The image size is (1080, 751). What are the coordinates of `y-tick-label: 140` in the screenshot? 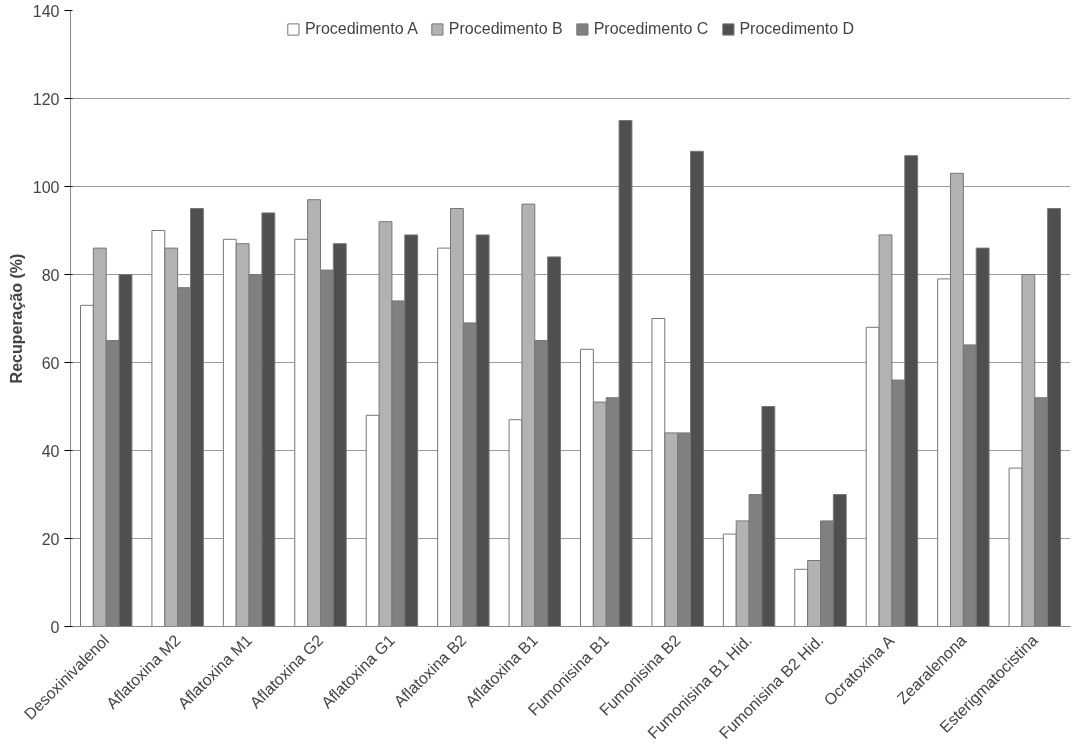 It's located at (46, 11).